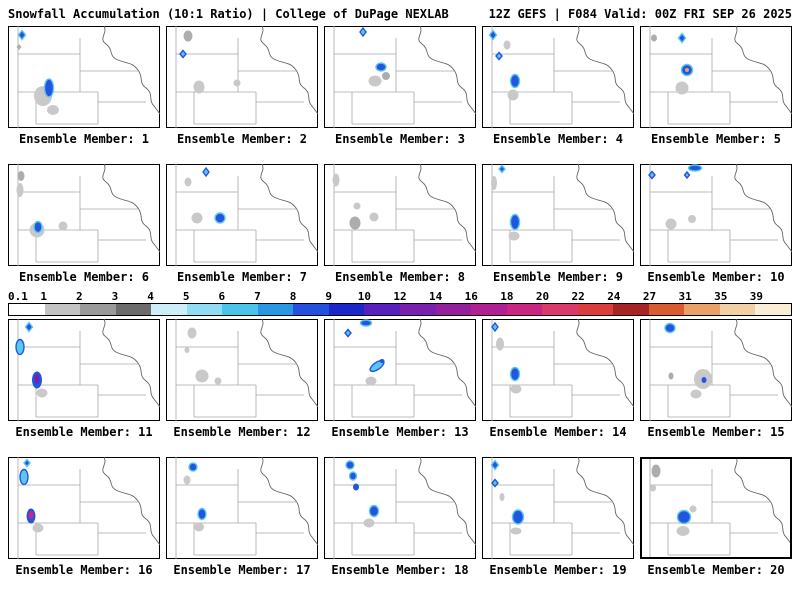 The image size is (800, 600). I want to click on colorbar-tick: 16, so click(471, 296).